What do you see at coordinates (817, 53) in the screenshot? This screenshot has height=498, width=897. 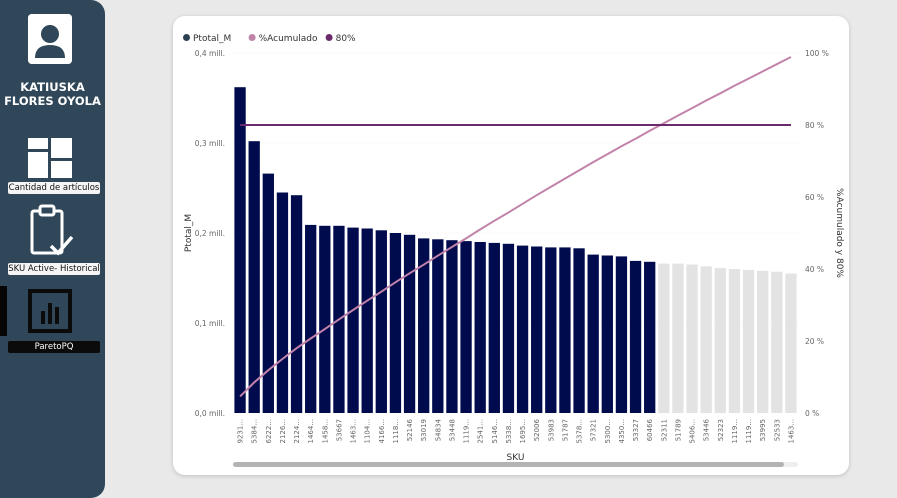 I see `y2-tick-label-5: 100 %` at bounding box center [817, 53].